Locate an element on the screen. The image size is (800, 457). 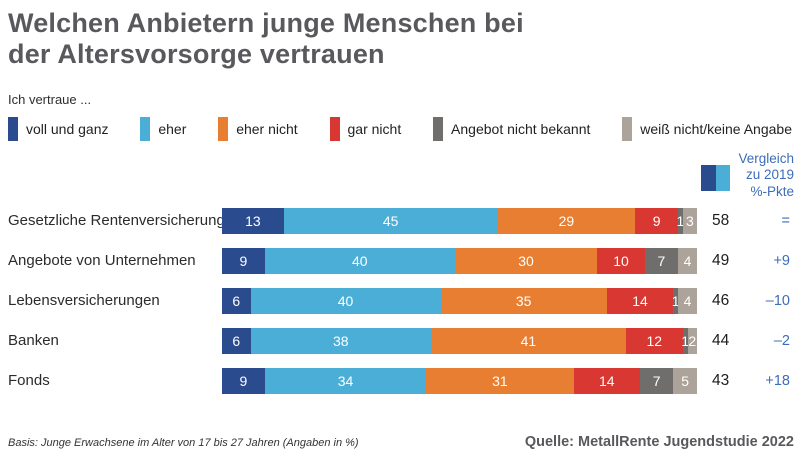
row-label: Angebote von Unternehmen is located at coordinates (102, 261).